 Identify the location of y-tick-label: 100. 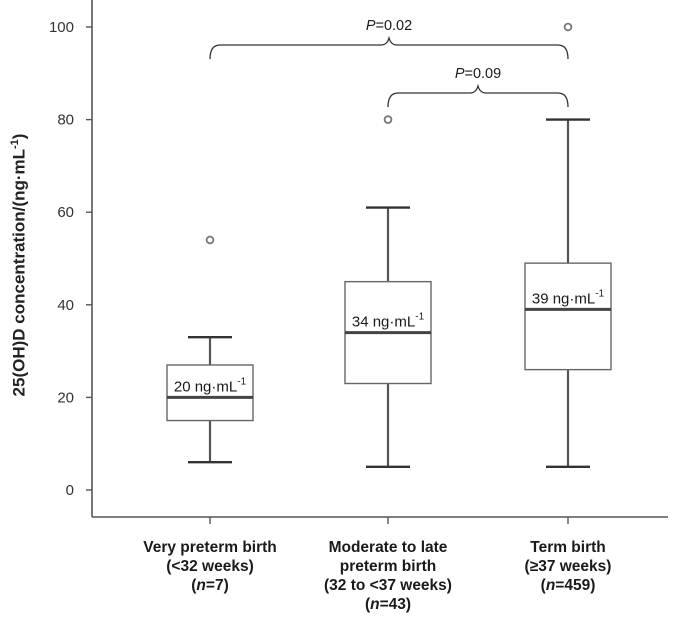
(61, 27).